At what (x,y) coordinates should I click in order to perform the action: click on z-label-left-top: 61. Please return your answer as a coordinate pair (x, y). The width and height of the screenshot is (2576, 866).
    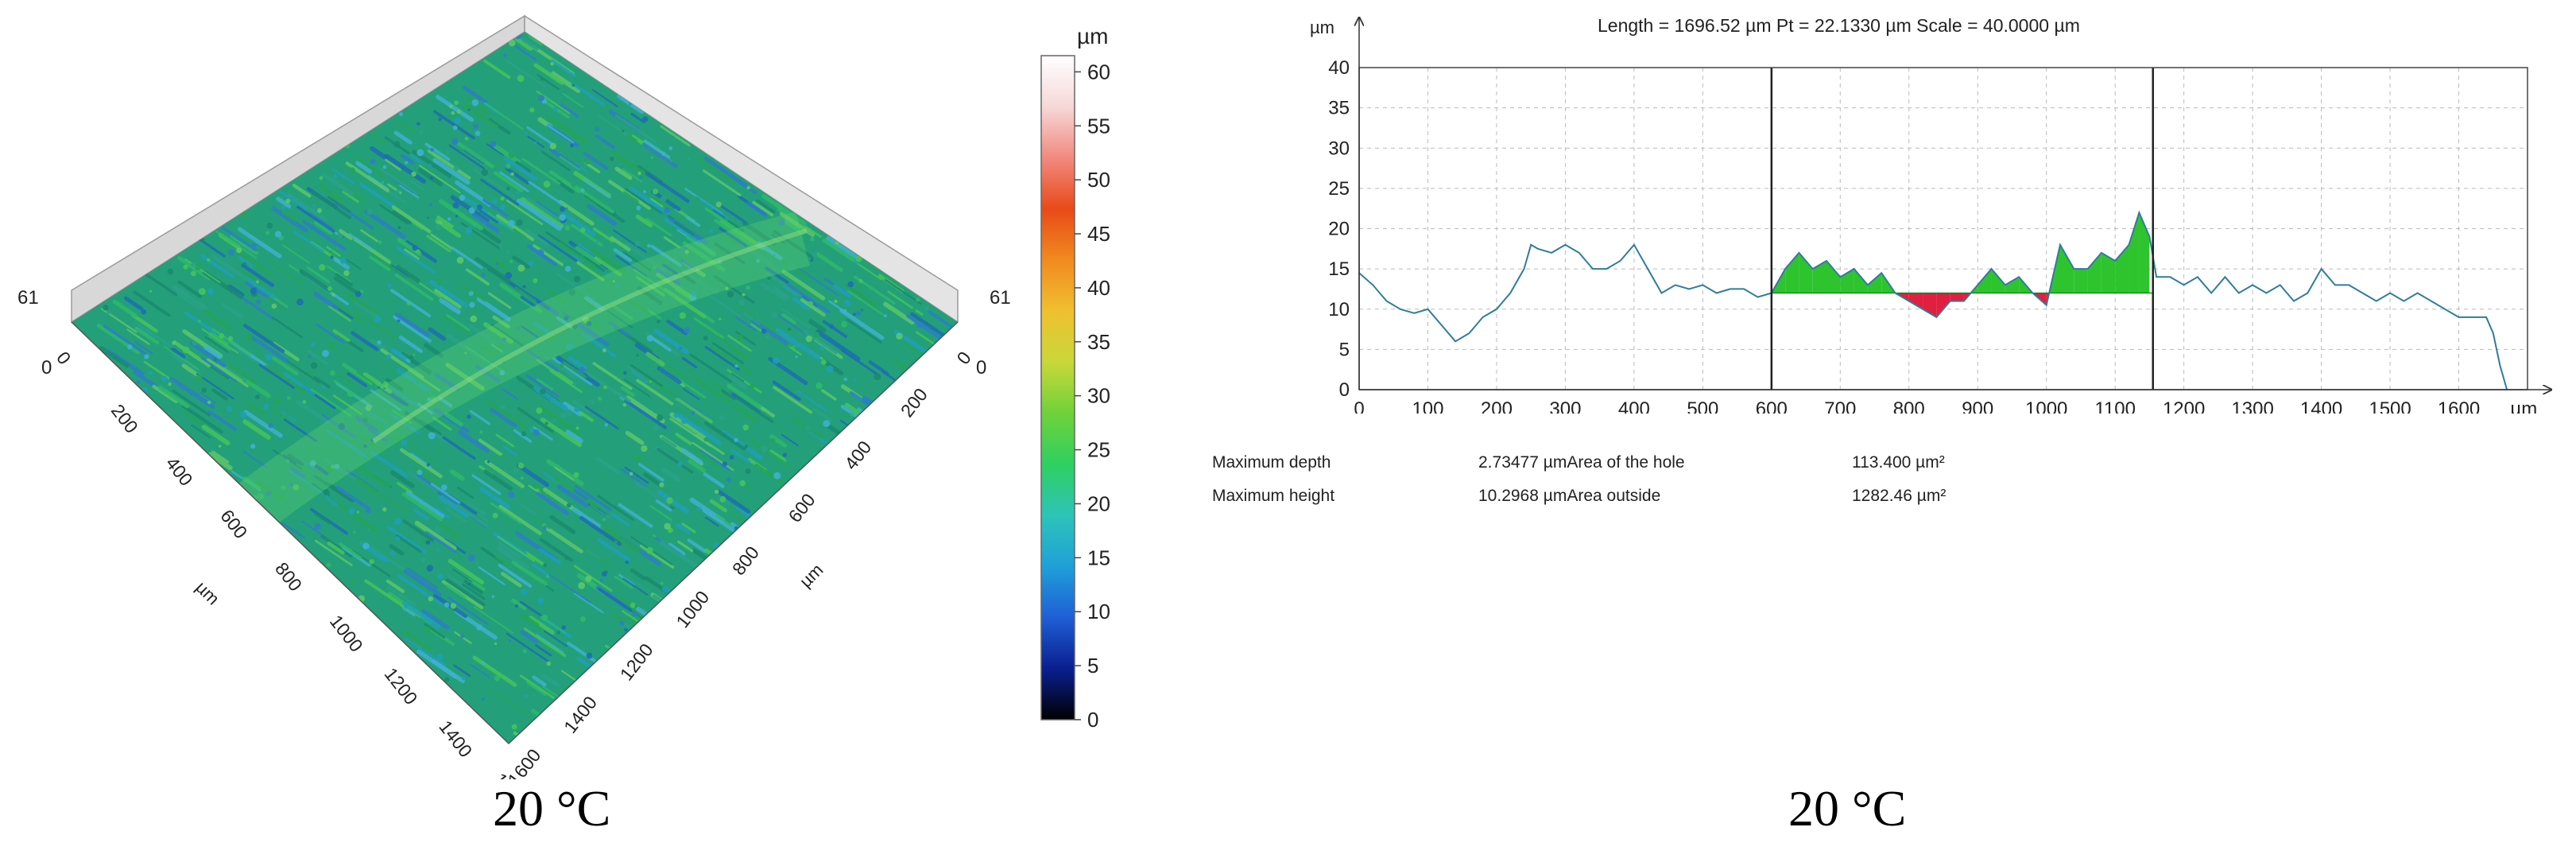
    Looking at the image, I should click on (28, 298).